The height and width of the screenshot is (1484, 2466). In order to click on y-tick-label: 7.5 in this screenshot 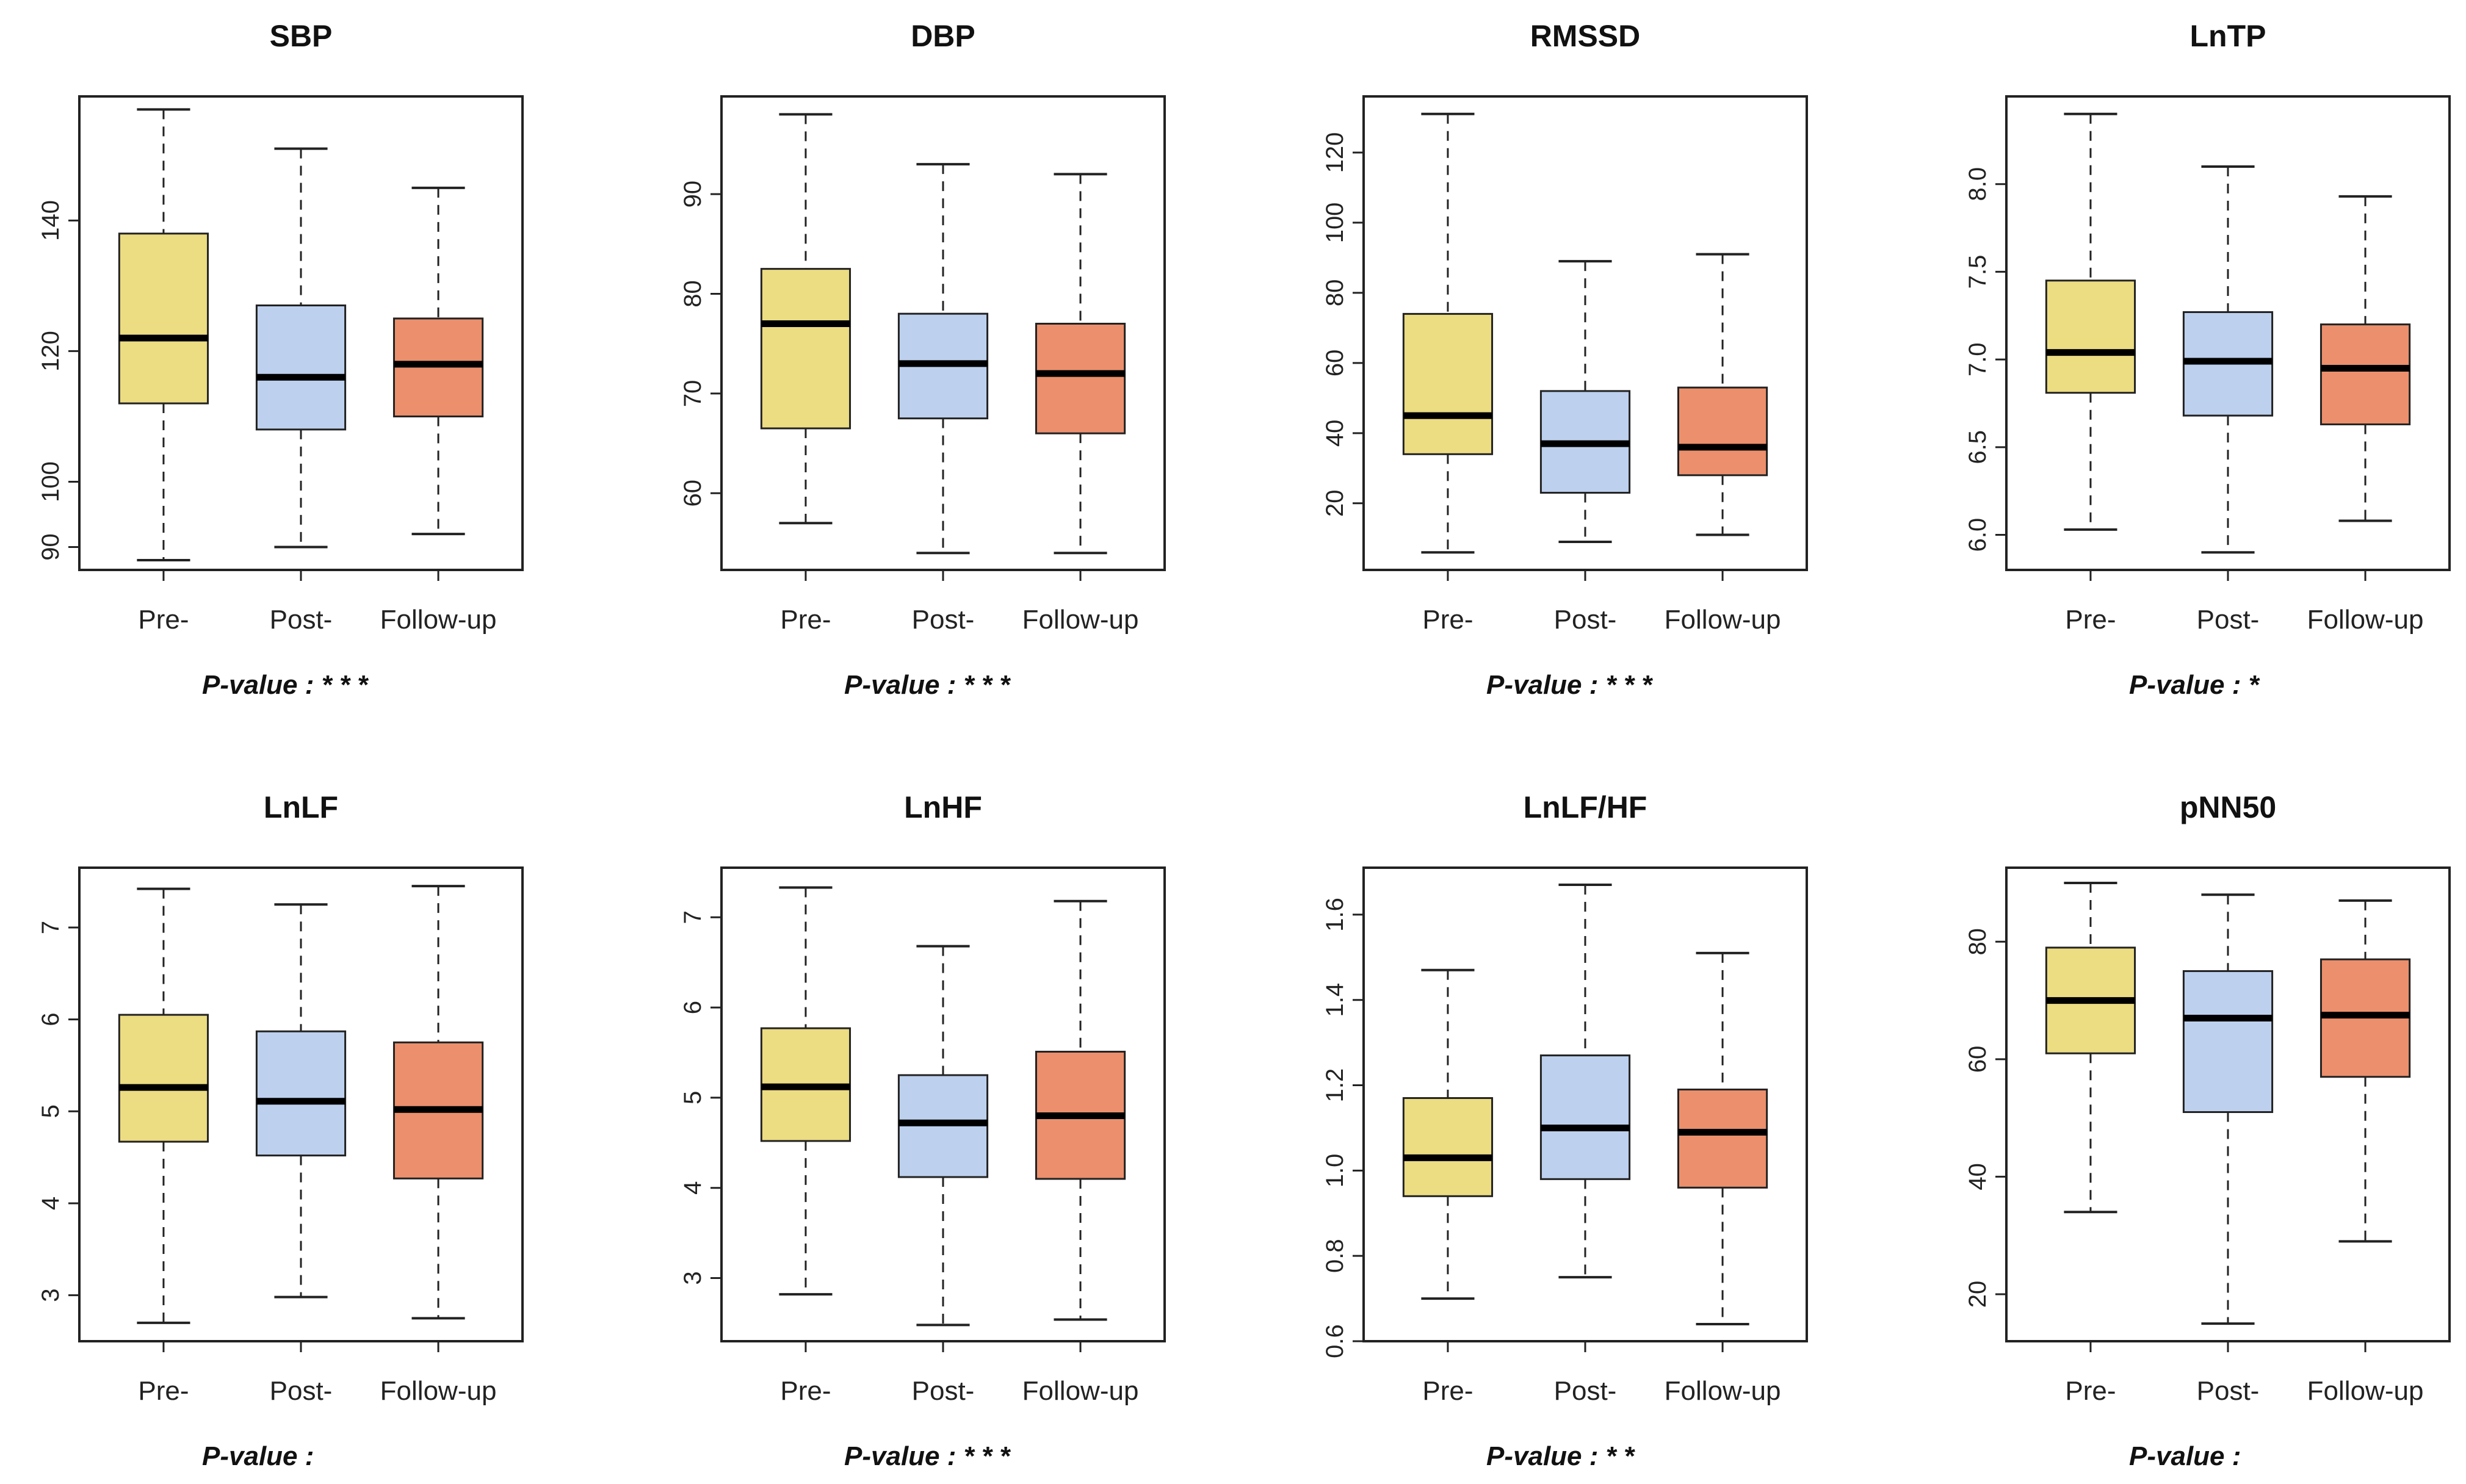, I will do `click(1977, 272)`.